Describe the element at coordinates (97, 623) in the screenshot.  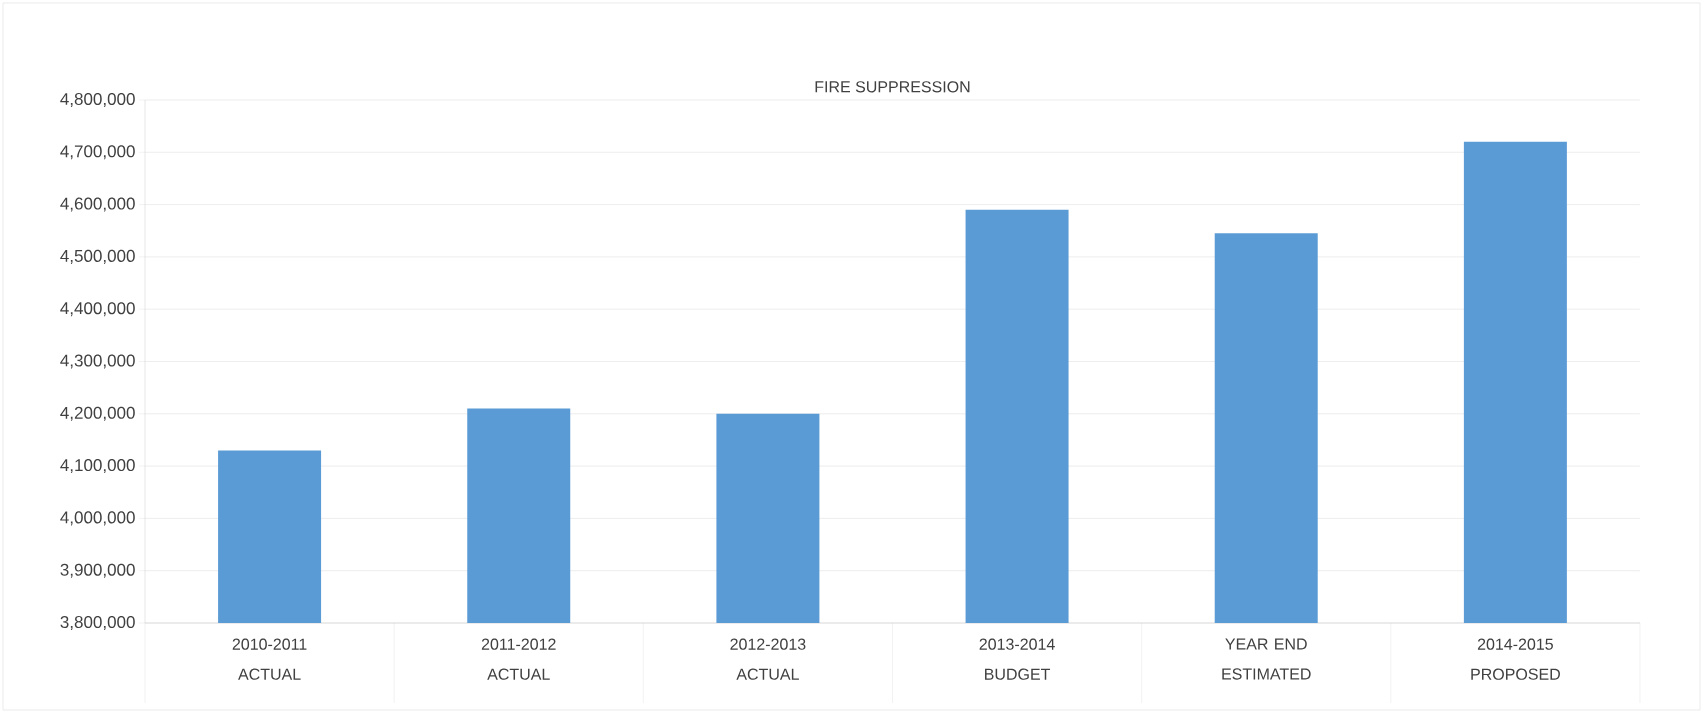
I see `y-tick-label: 3,800,000` at that location.